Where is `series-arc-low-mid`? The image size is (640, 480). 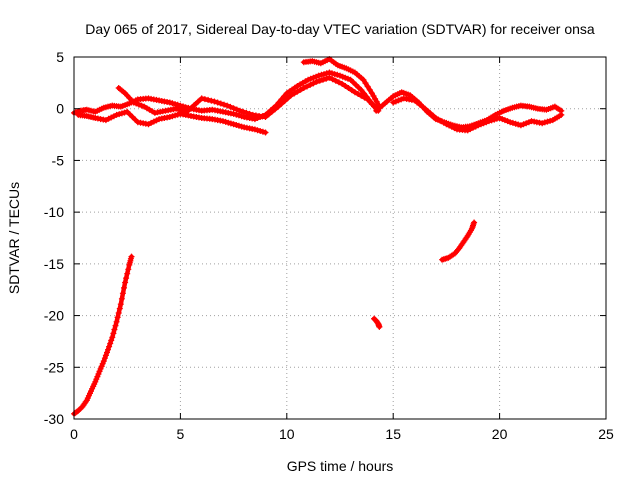 series-arc-low-mid is located at coordinates (377, 322).